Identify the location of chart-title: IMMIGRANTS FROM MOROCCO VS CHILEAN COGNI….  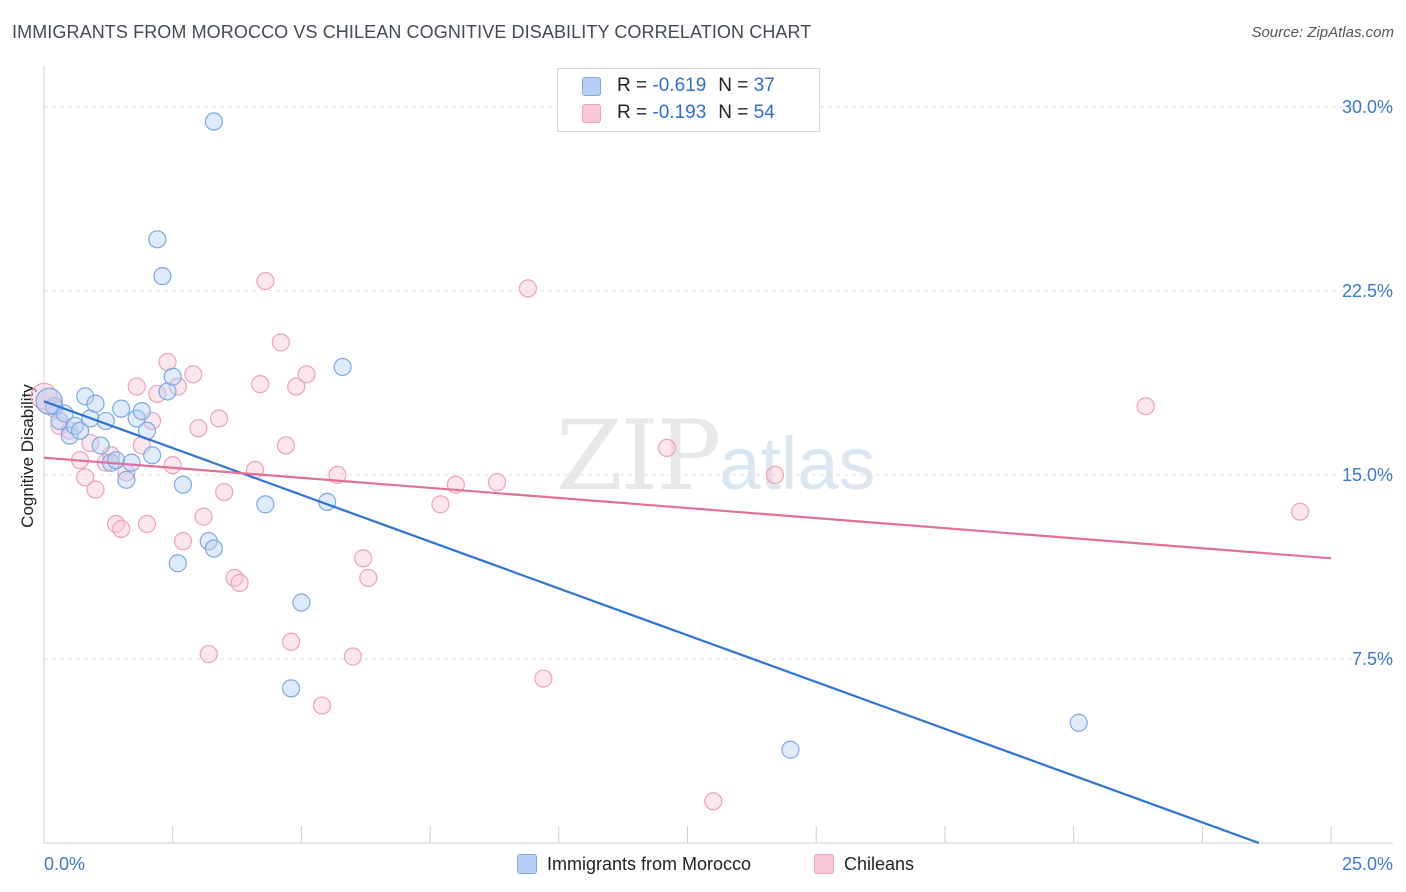
(412, 32).